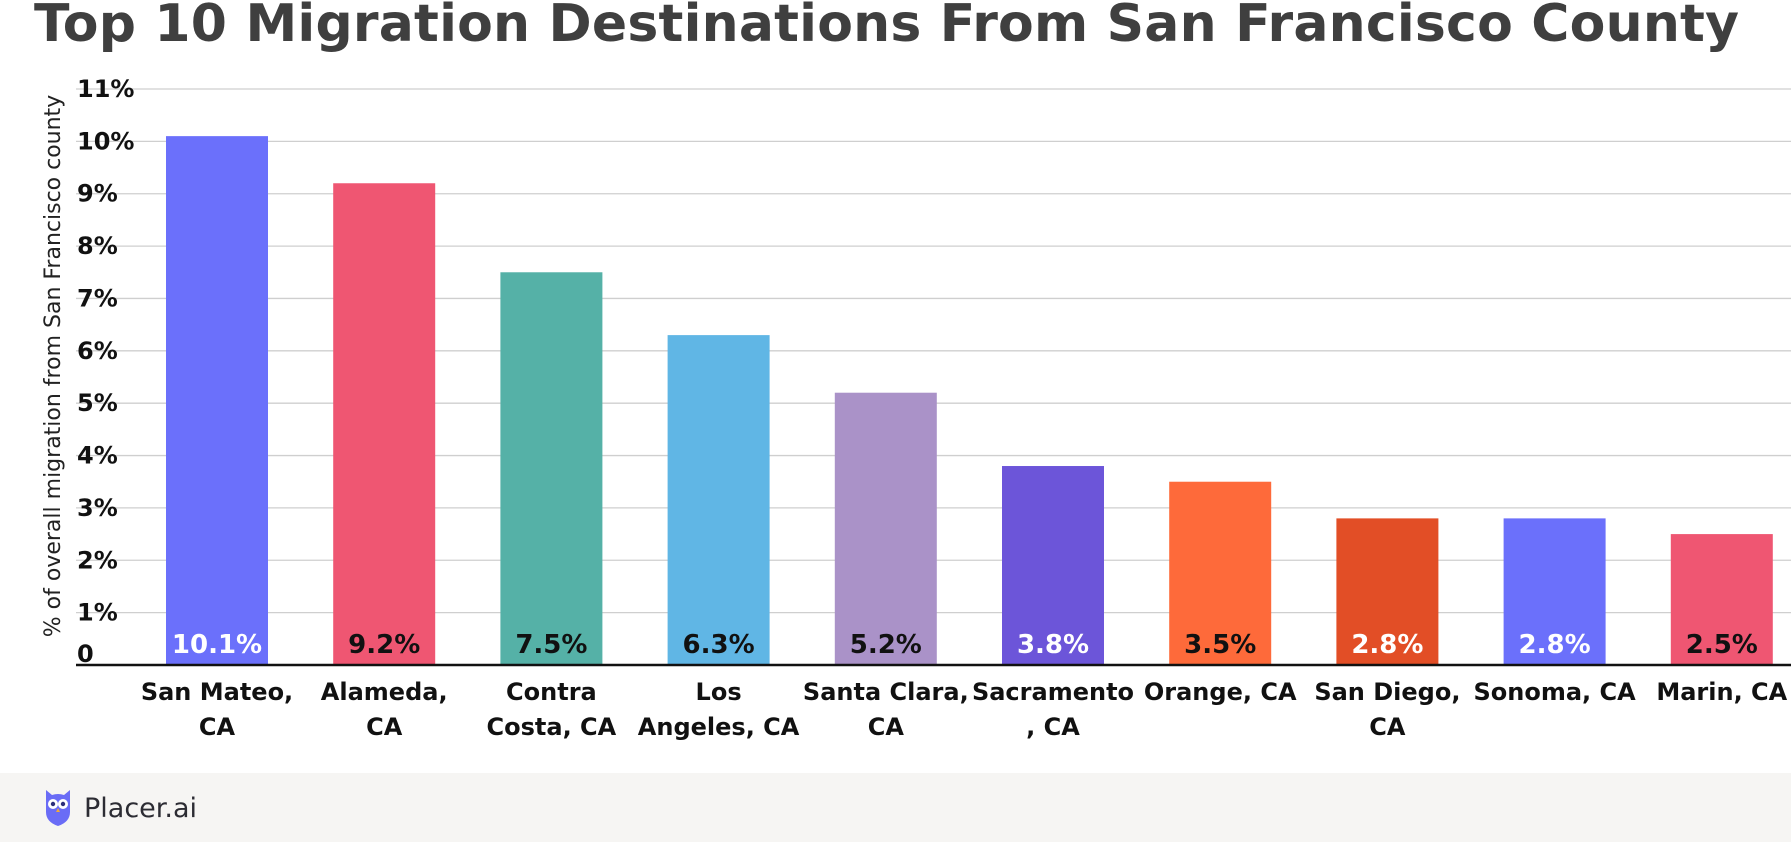 The height and width of the screenshot is (842, 1791). I want to click on x-tick-label-line: Orange, CA, so click(1220, 692).